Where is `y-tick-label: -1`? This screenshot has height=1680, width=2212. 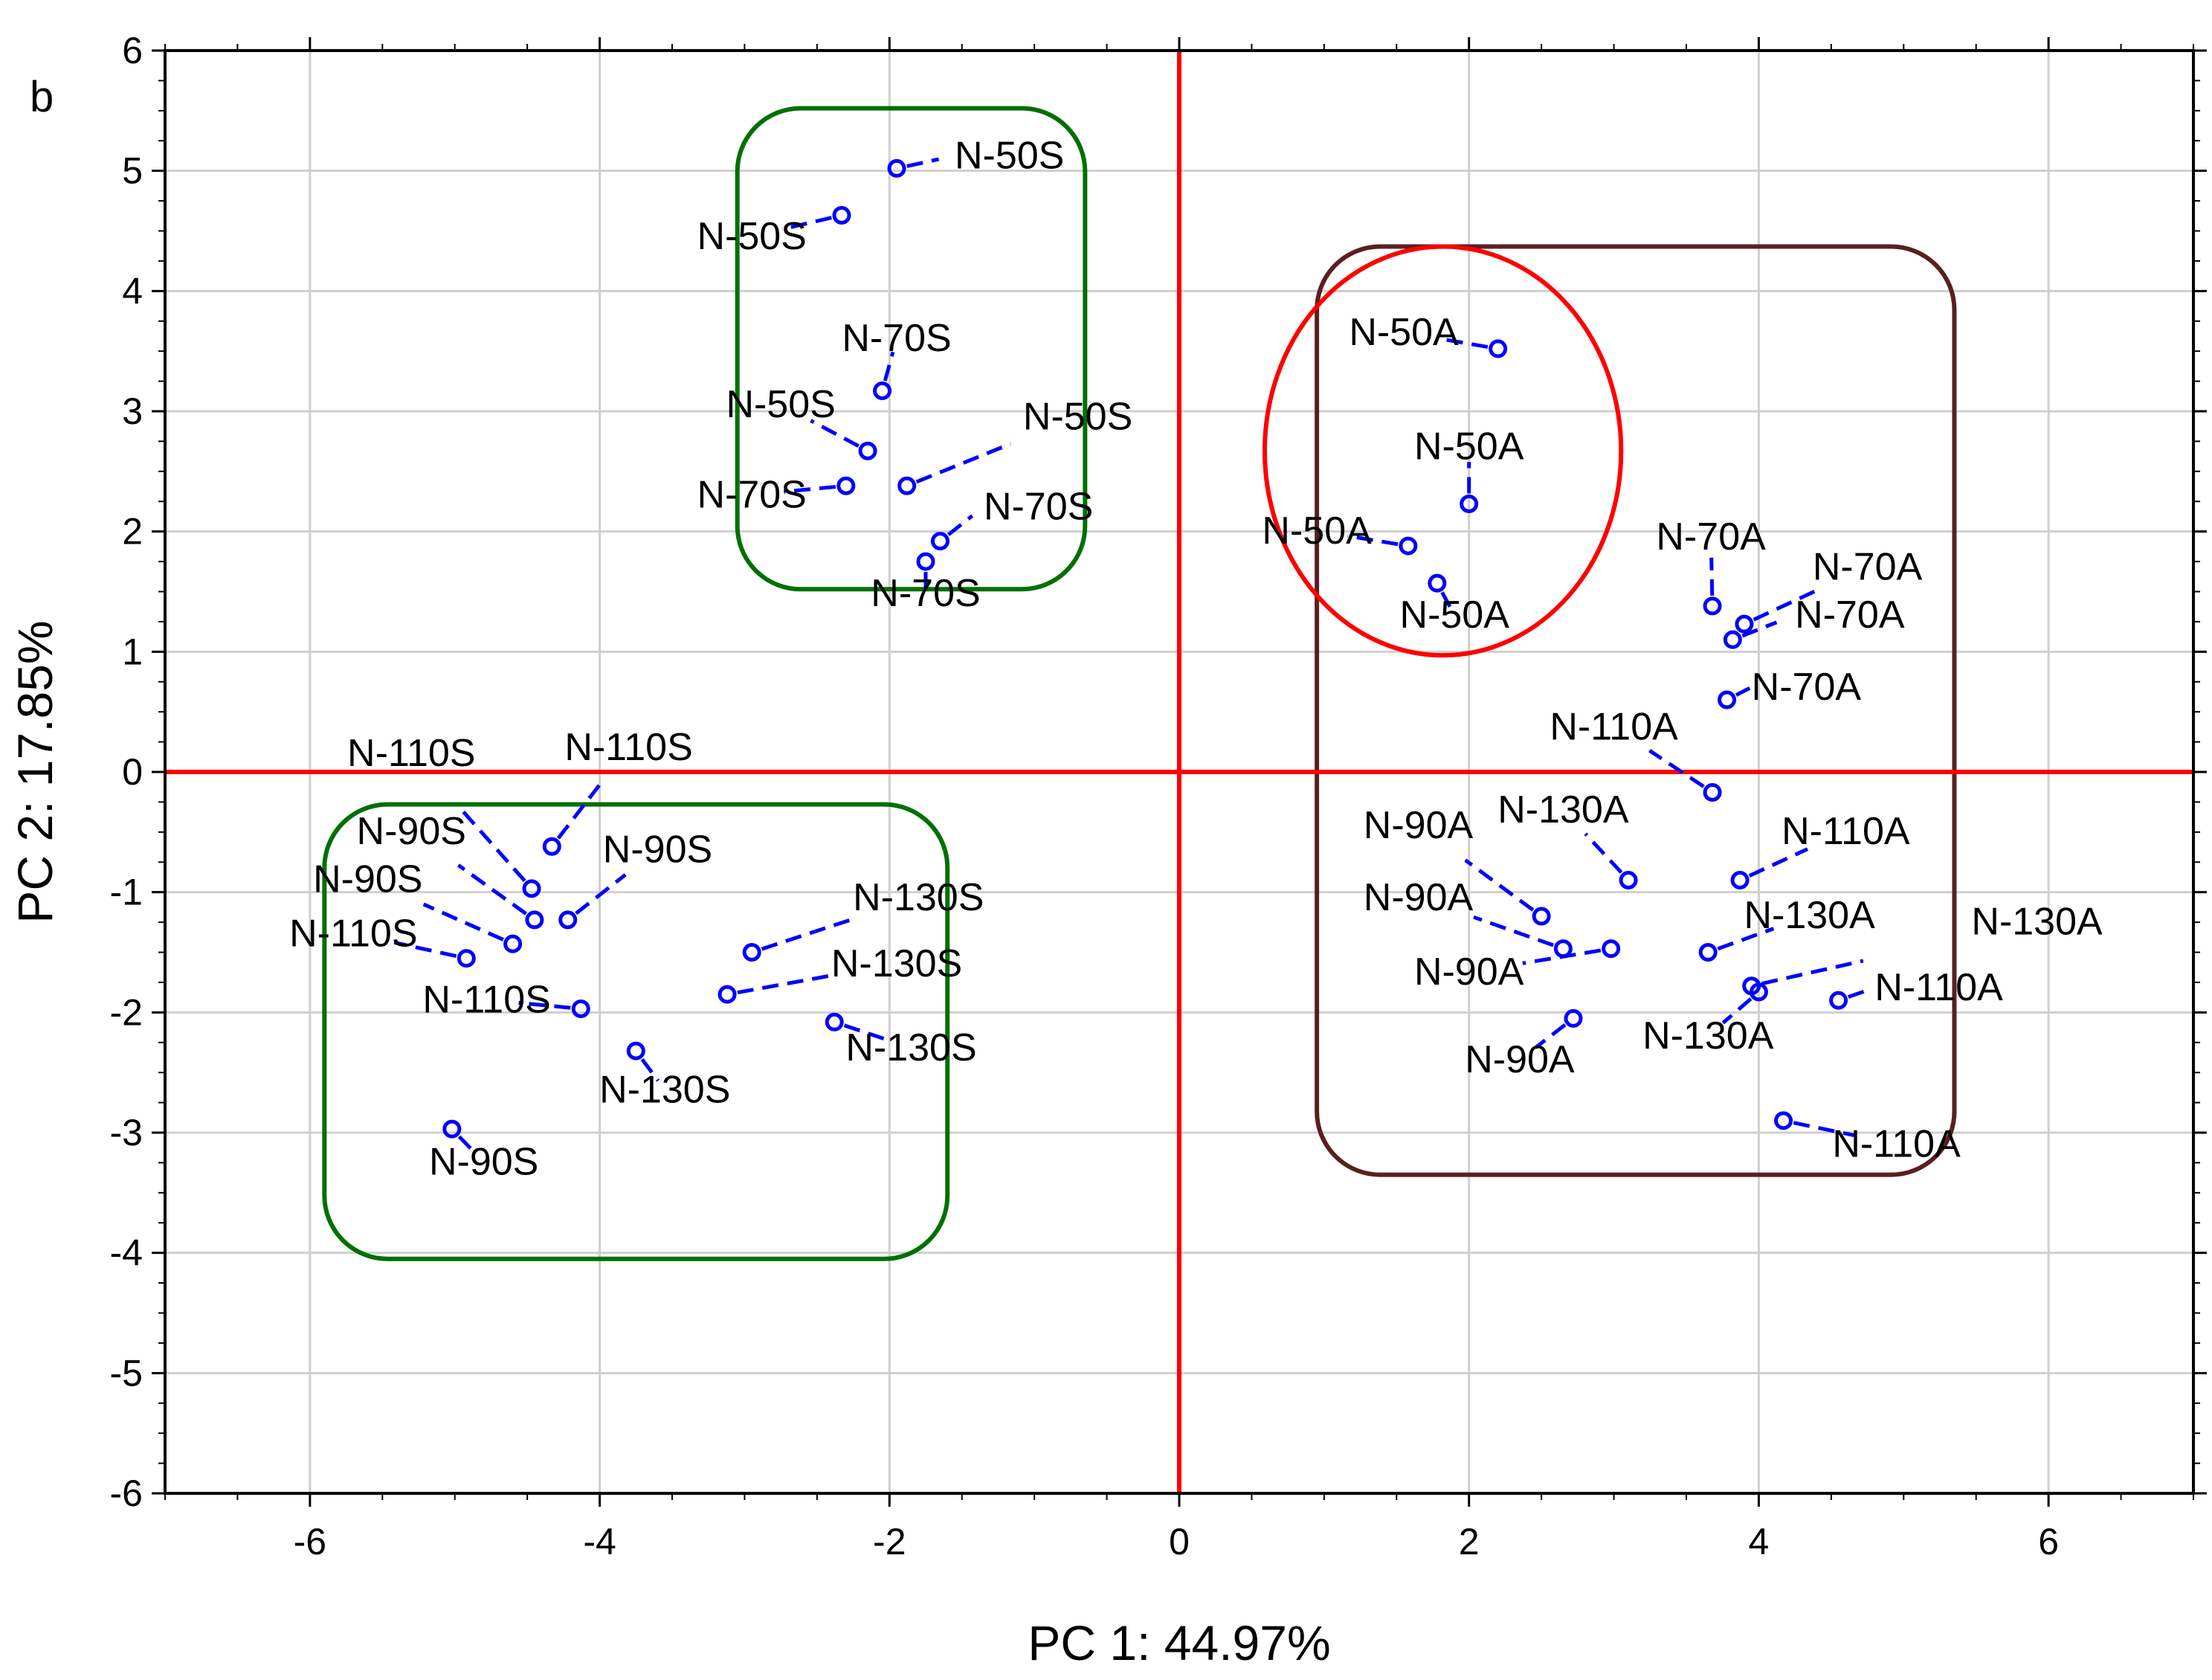
y-tick-label: -1 is located at coordinates (127, 892).